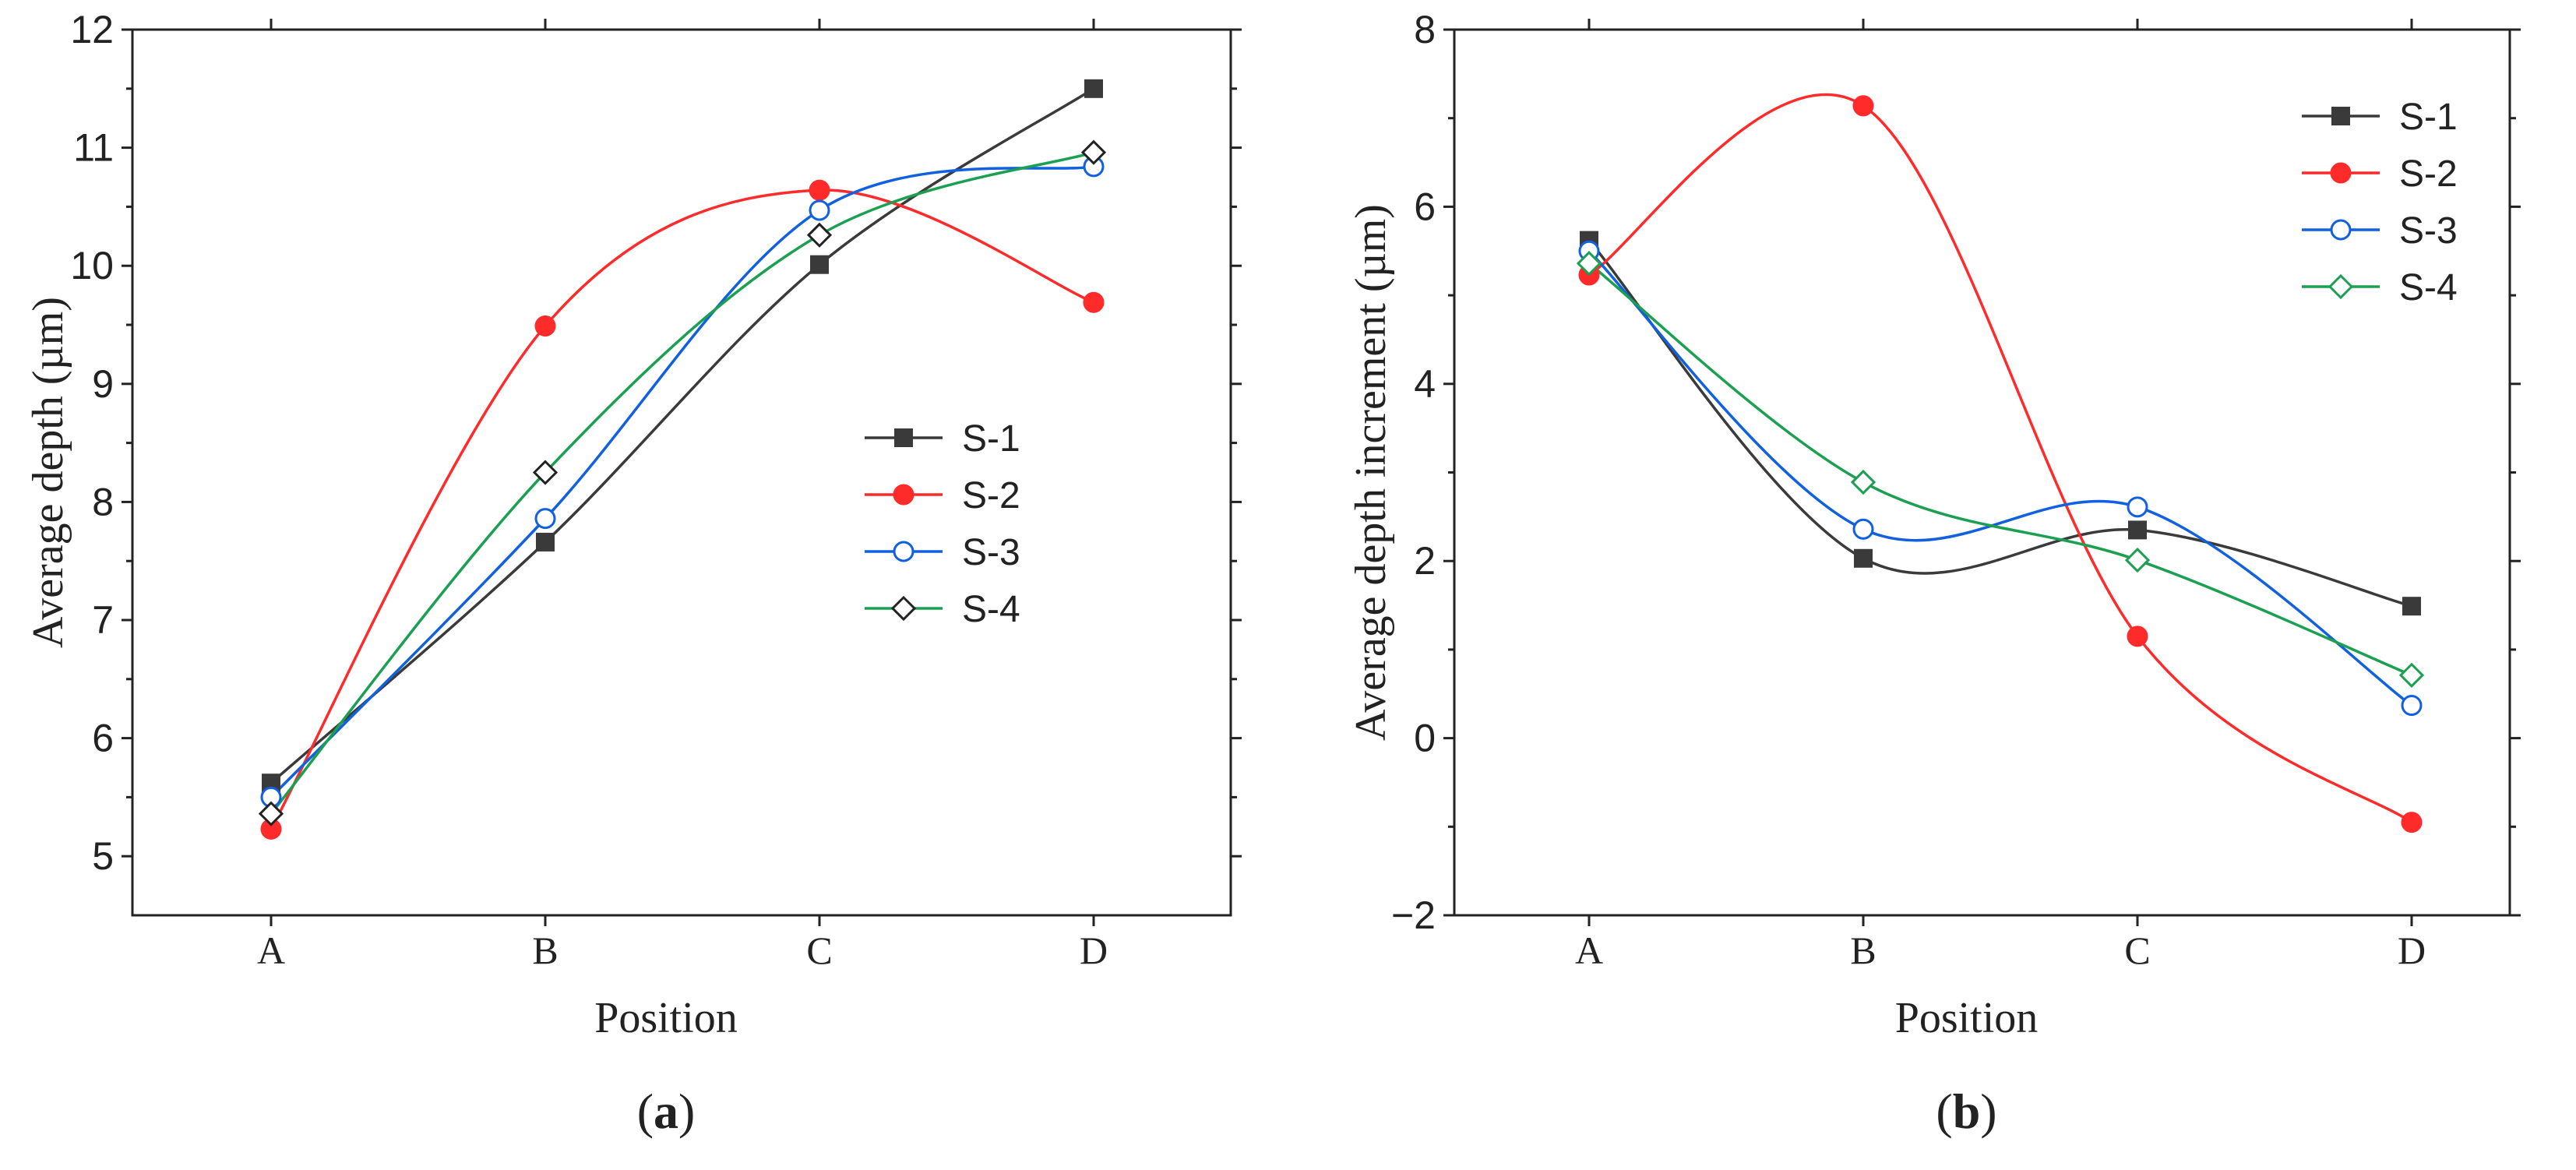 This screenshot has height=1170, width=2576. Describe the element at coordinates (1425, 739) in the screenshot. I see `y-tick-label: 0` at that location.